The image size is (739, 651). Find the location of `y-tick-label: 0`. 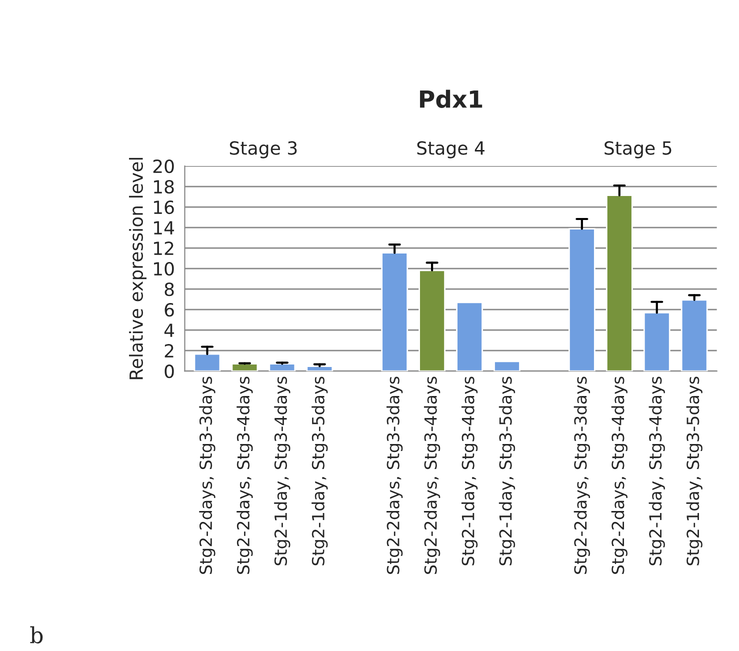

y-tick-label: 0 is located at coordinates (169, 371).